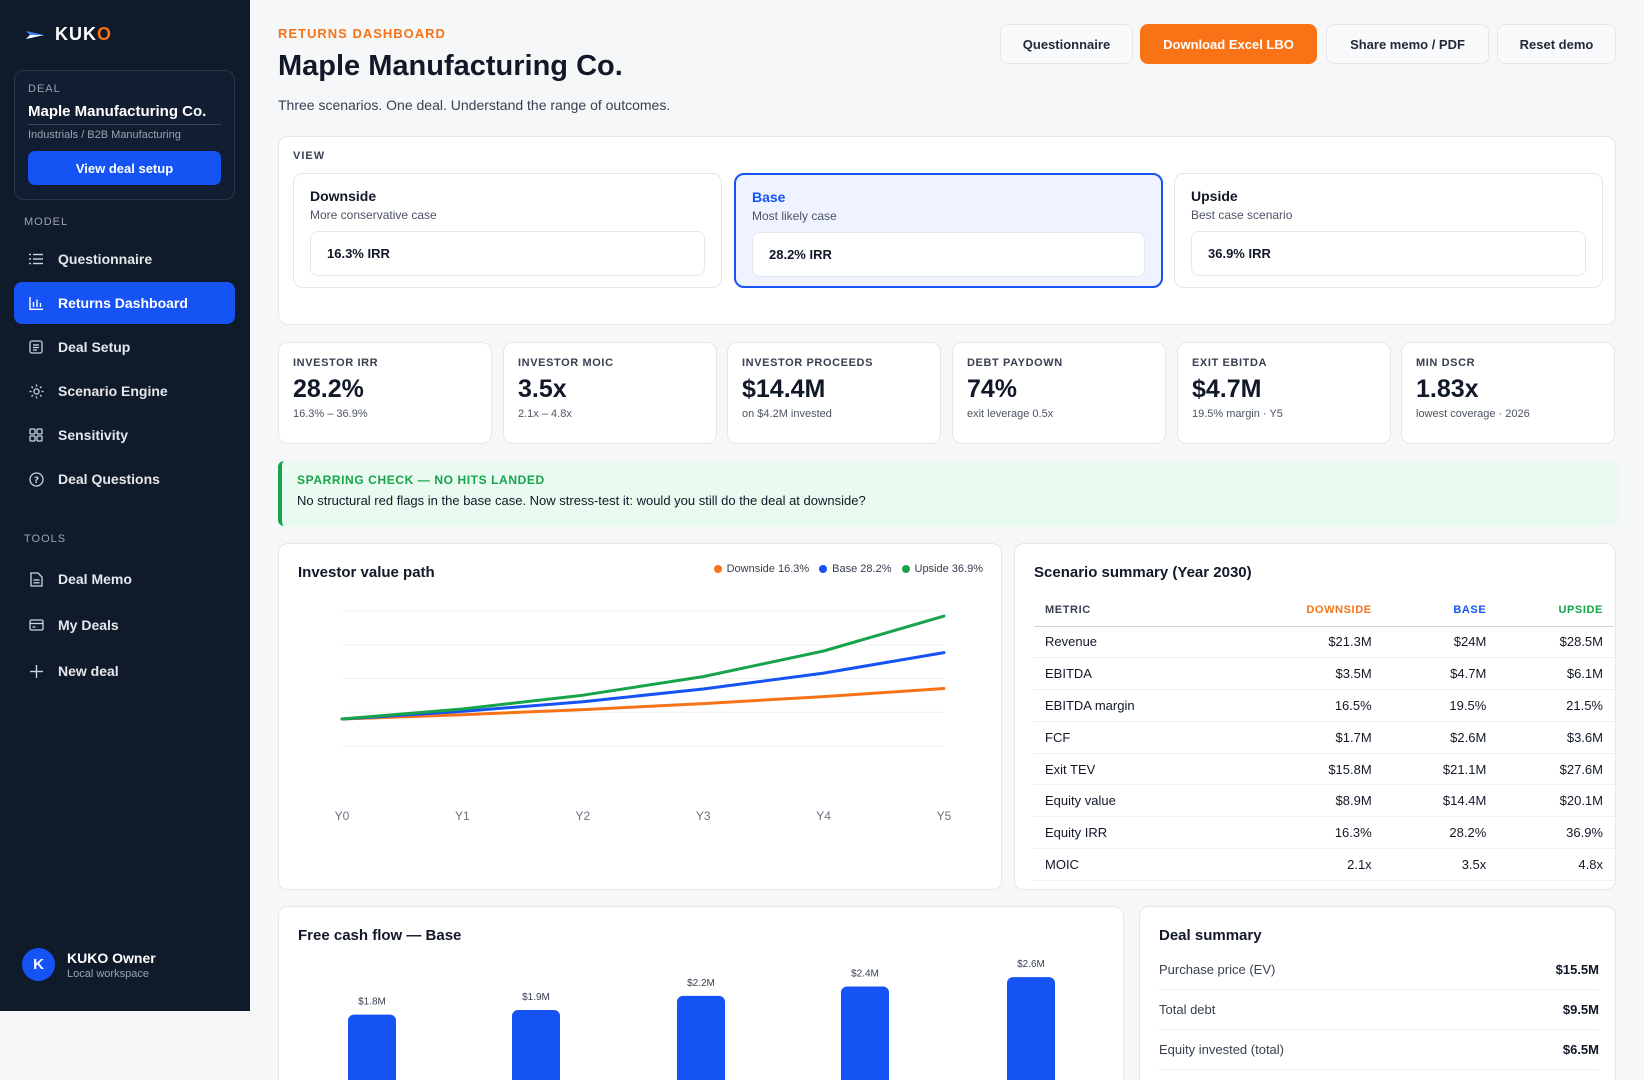  What do you see at coordinates (1132, 833) in the screenshot?
I see `metric-cell: Equity IRR` at bounding box center [1132, 833].